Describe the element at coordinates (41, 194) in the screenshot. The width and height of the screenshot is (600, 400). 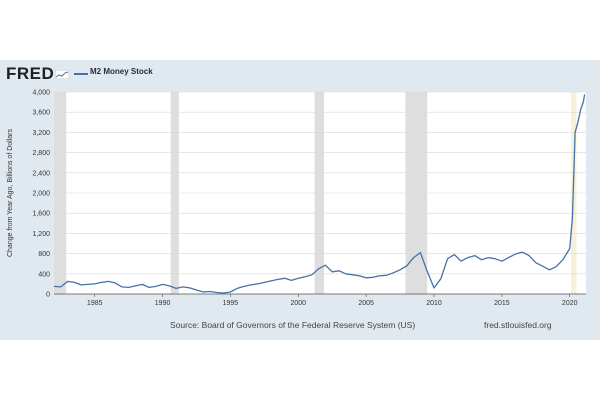
I see `y-tick-label: 2,000` at that location.